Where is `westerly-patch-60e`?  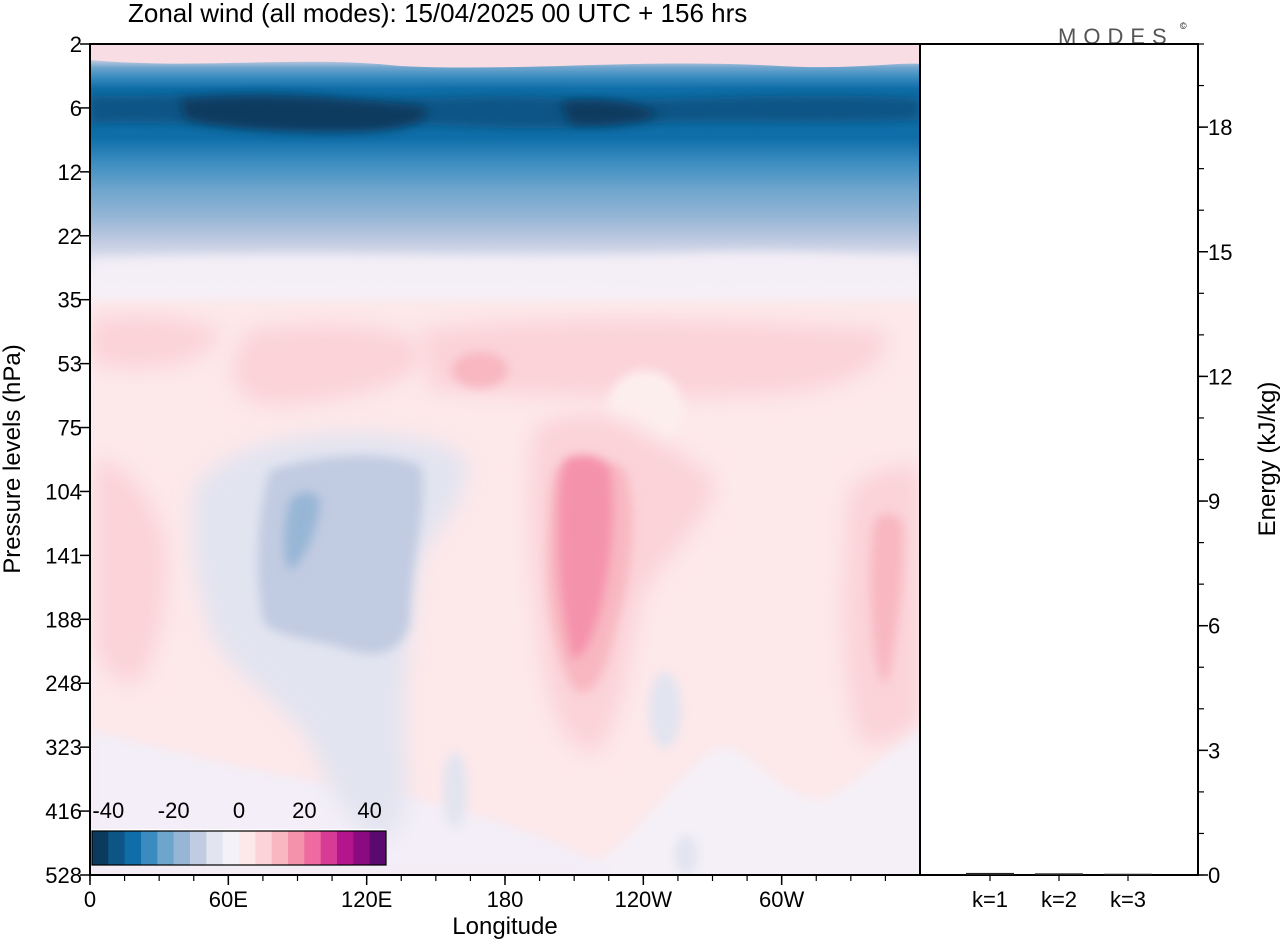 westerly-patch-60e is located at coordinates (328, 365).